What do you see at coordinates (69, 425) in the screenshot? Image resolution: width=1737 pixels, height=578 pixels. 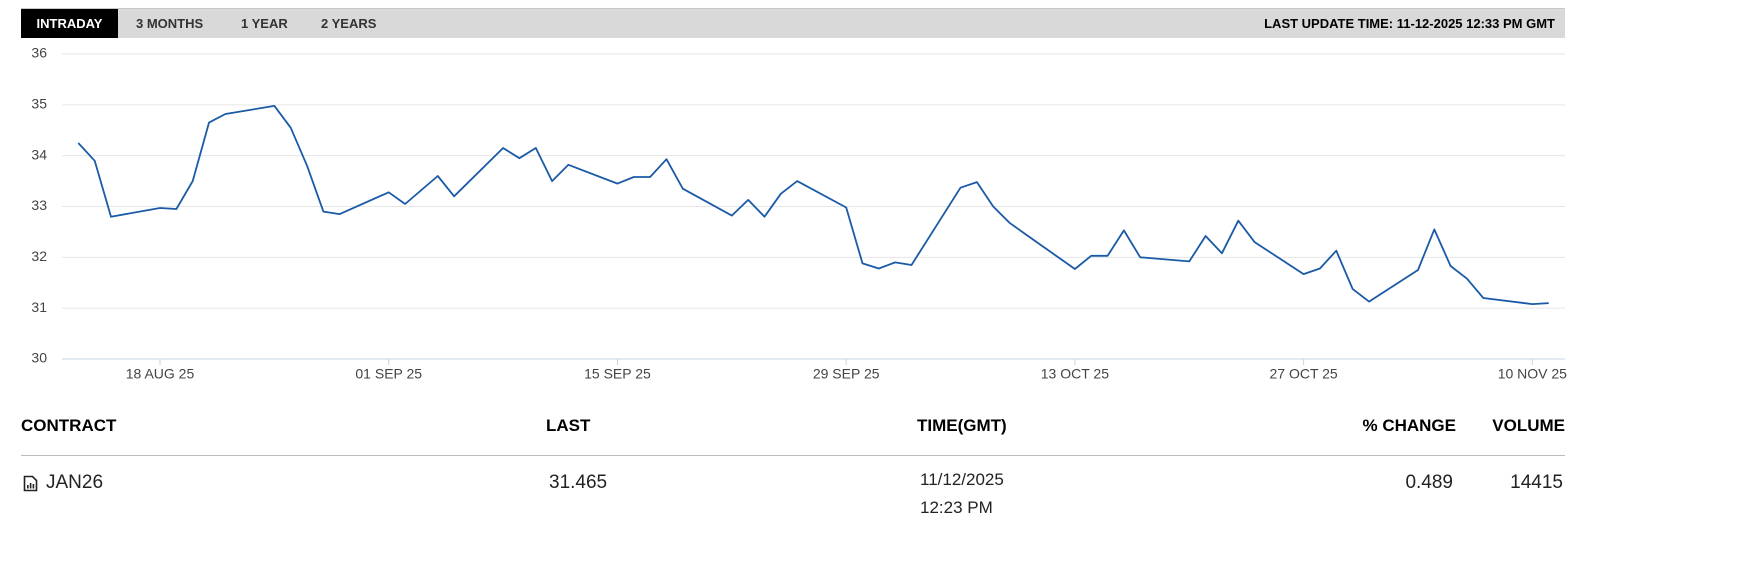 I see `column-header: CONTRACT` at bounding box center [69, 425].